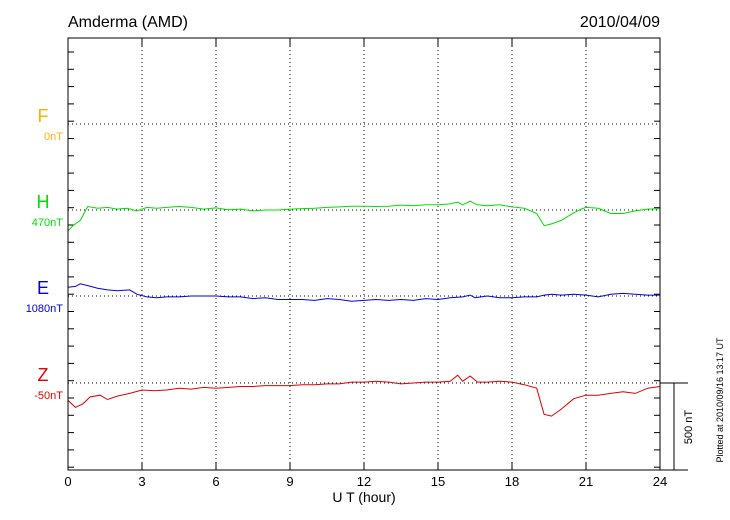 The image size is (730, 520). What do you see at coordinates (43, 375) in the screenshot?
I see `channel-label-Z: Z` at bounding box center [43, 375].